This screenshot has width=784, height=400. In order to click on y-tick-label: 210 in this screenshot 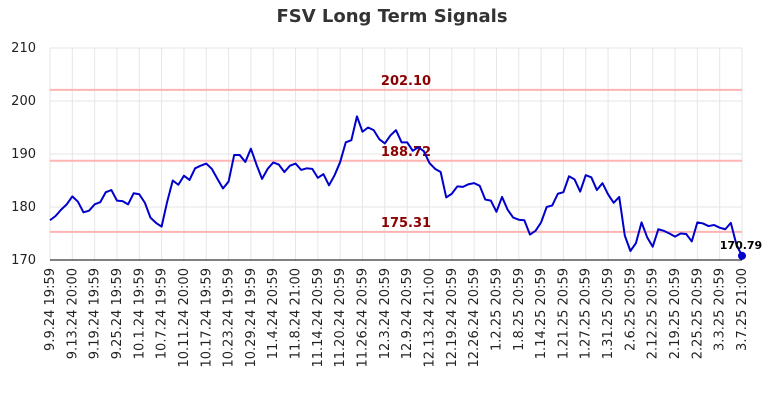, I will do `click(23, 48)`.